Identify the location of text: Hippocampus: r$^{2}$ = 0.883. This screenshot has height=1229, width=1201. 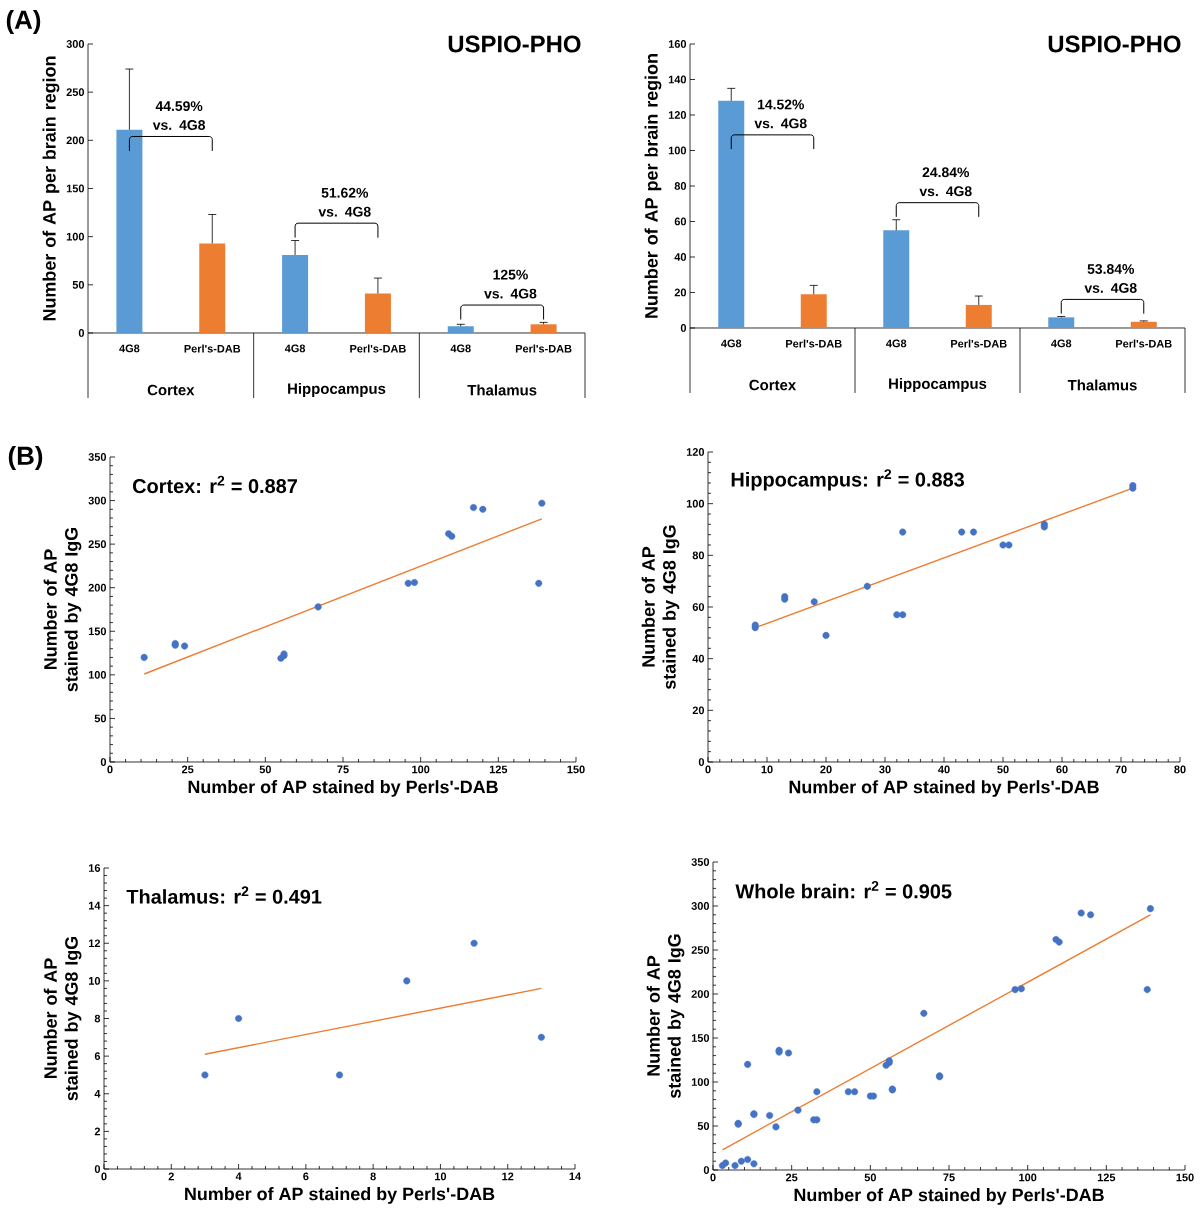
(847, 480).